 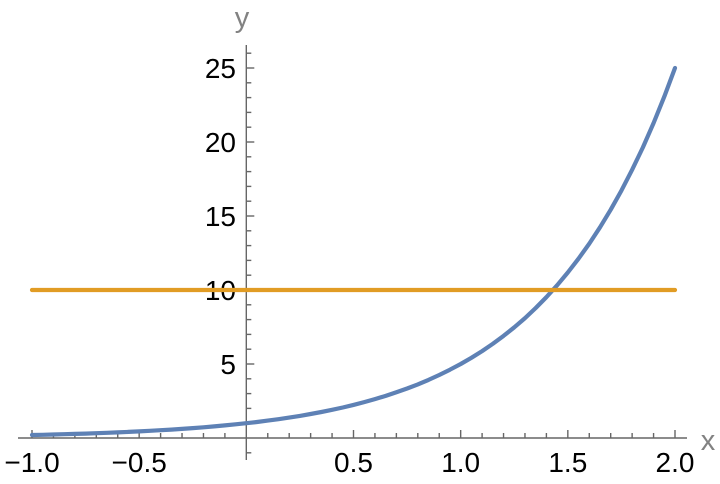 What do you see at coordinates (139, 462) in the screenshot?
I see `x-tick-label: −0.5` at bounding box center [139, 462].